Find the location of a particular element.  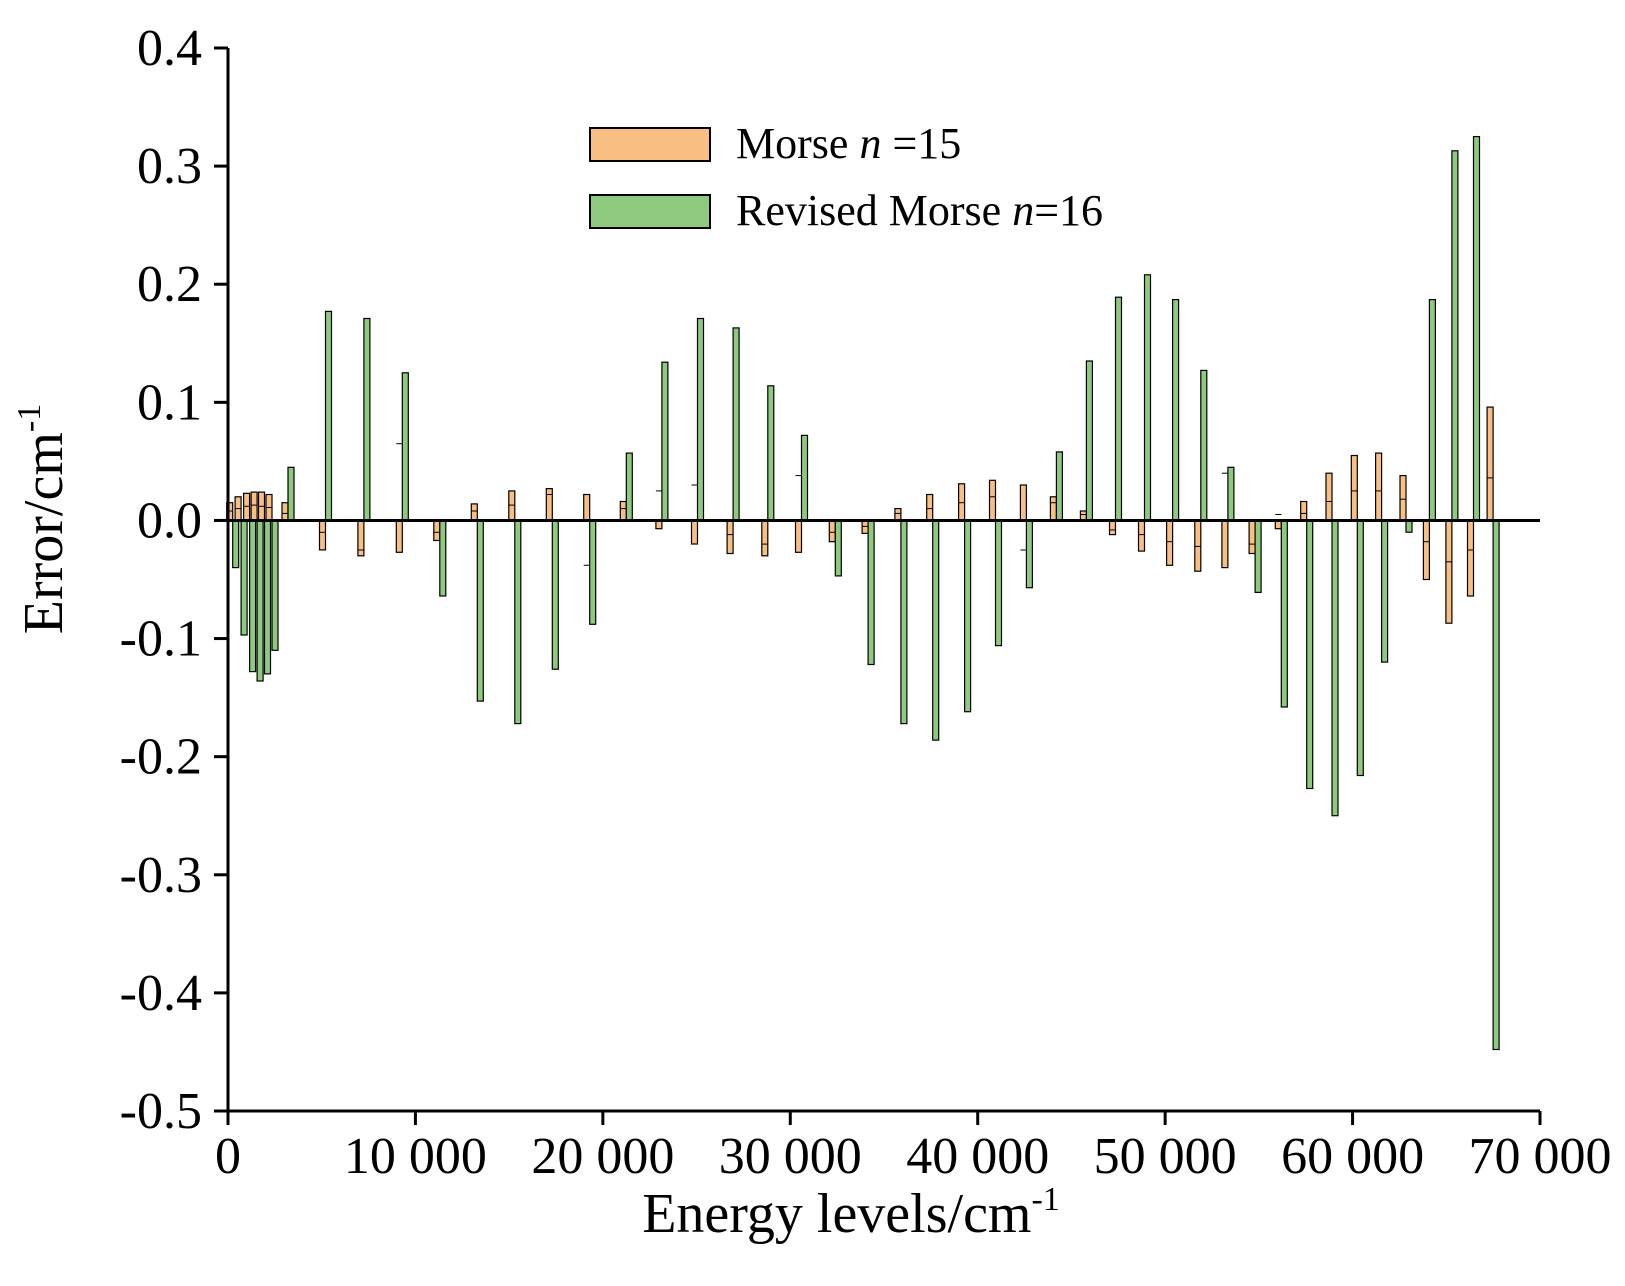

legend-label-part: Morse is located at coordinates (797, 143).